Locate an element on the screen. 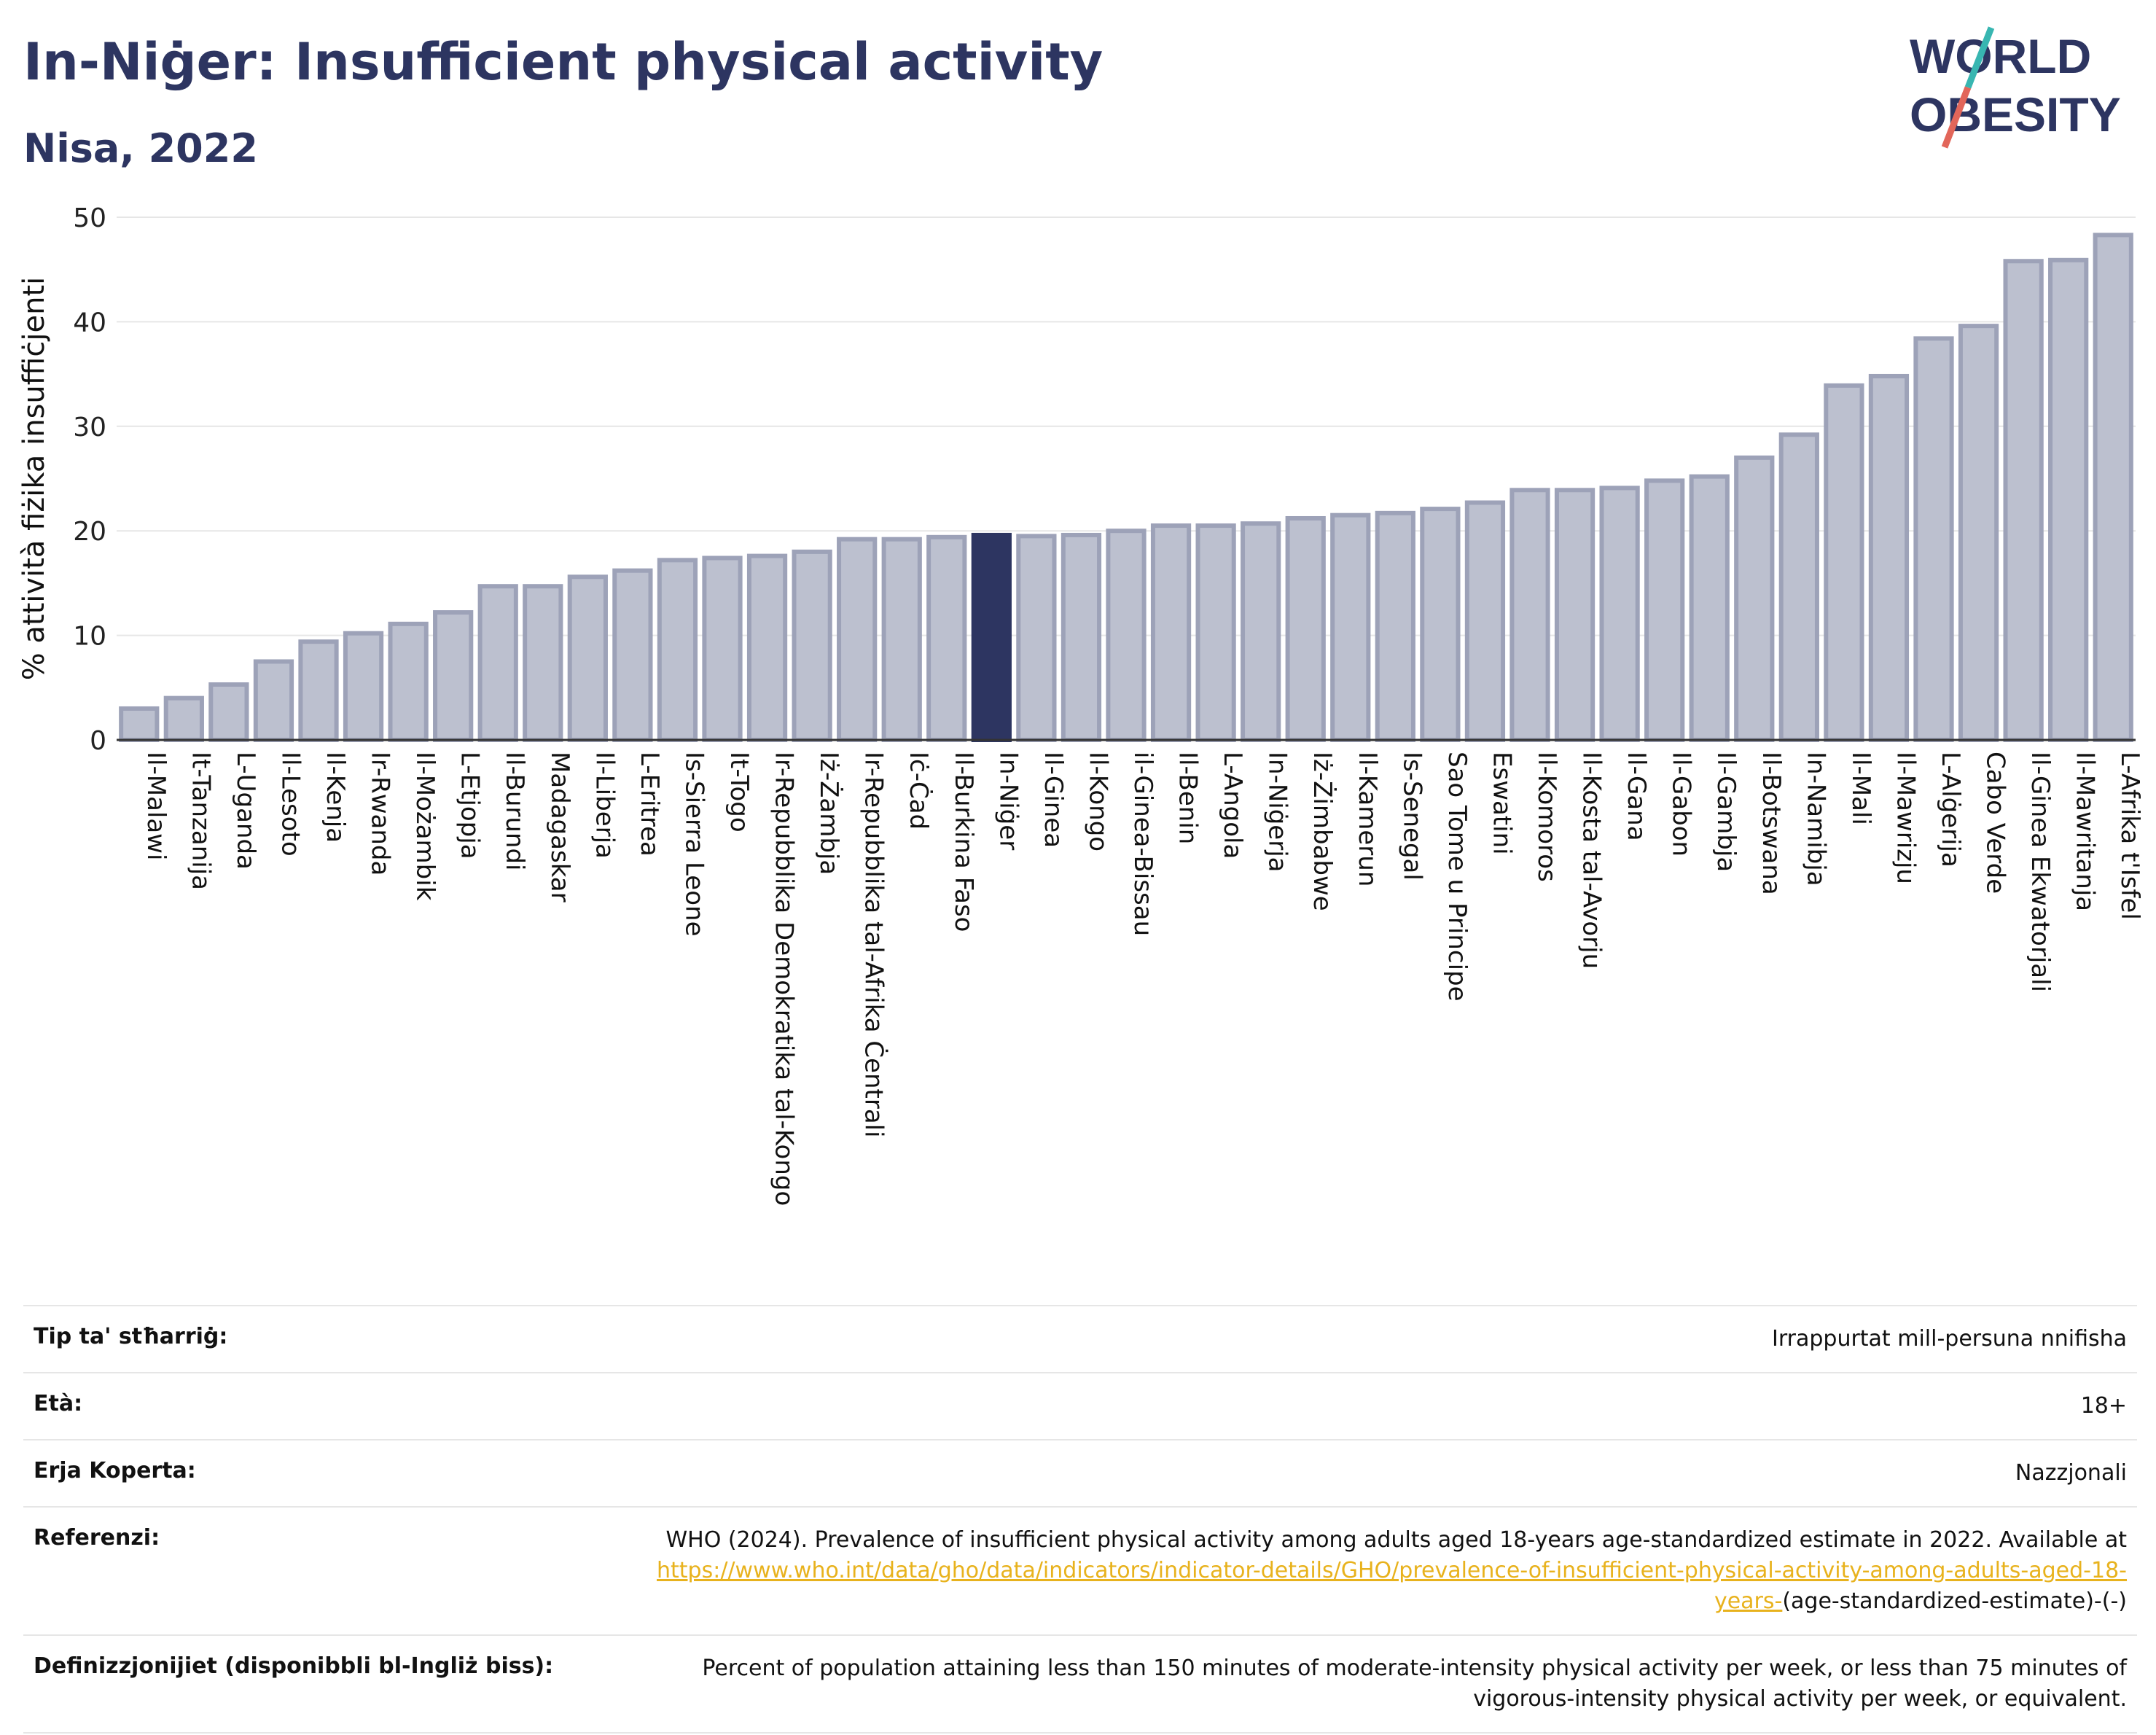  x-tick-label: L-Eritrea is located at coordinates (650, 805).